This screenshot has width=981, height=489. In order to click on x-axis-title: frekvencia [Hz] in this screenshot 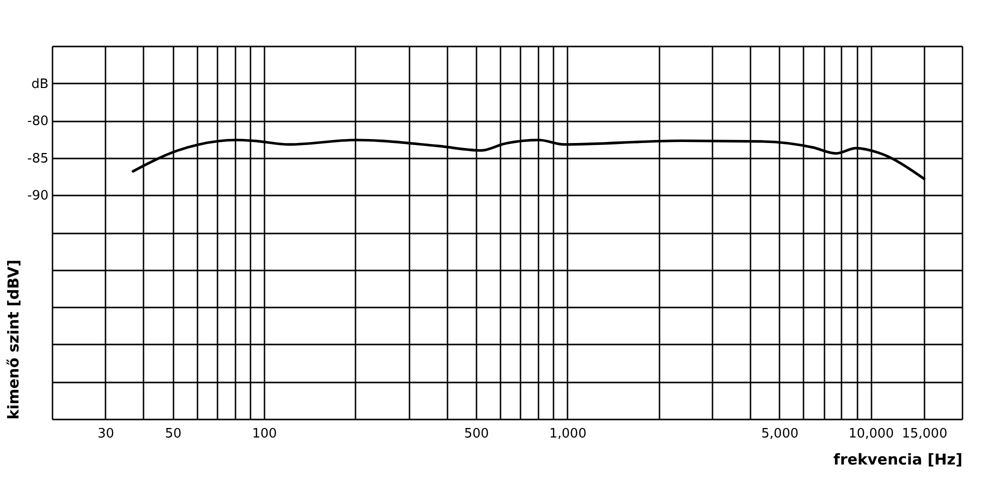, I will do `click(897, 459)`.